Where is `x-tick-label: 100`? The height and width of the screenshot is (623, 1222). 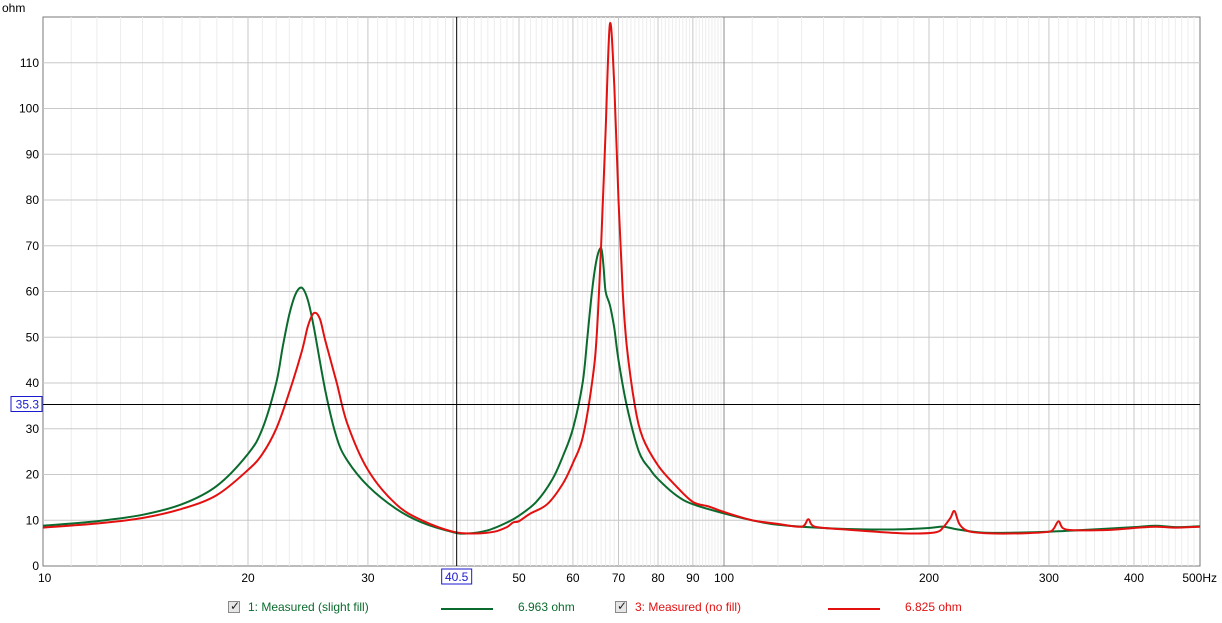 x-tick-label: 100 is located at coordinates (724, 578).